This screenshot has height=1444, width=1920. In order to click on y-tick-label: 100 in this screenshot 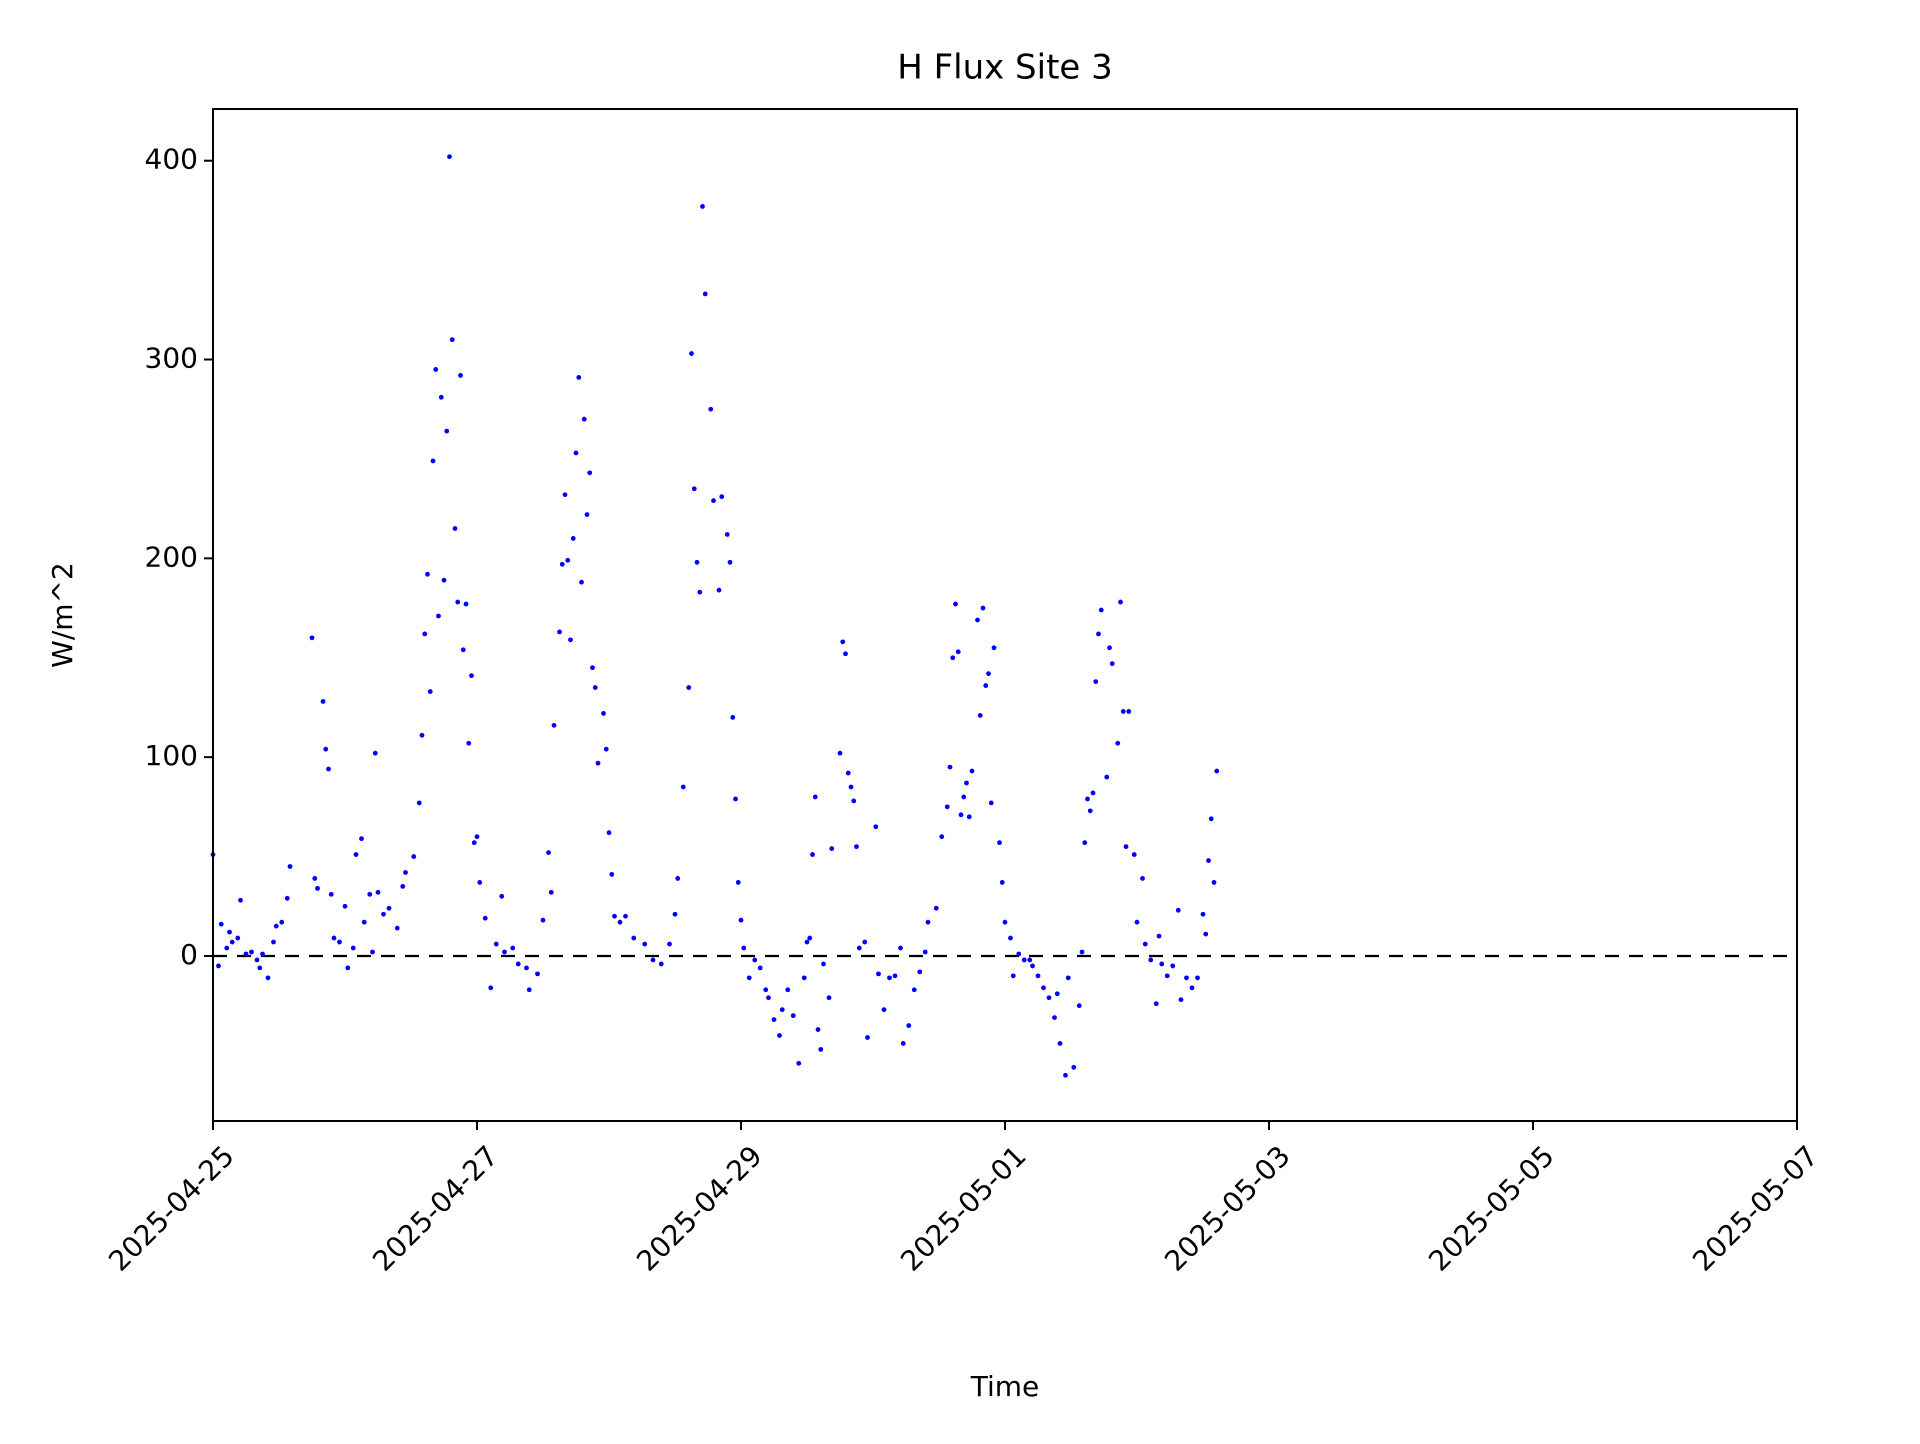, I will do `click(171, 755)`.